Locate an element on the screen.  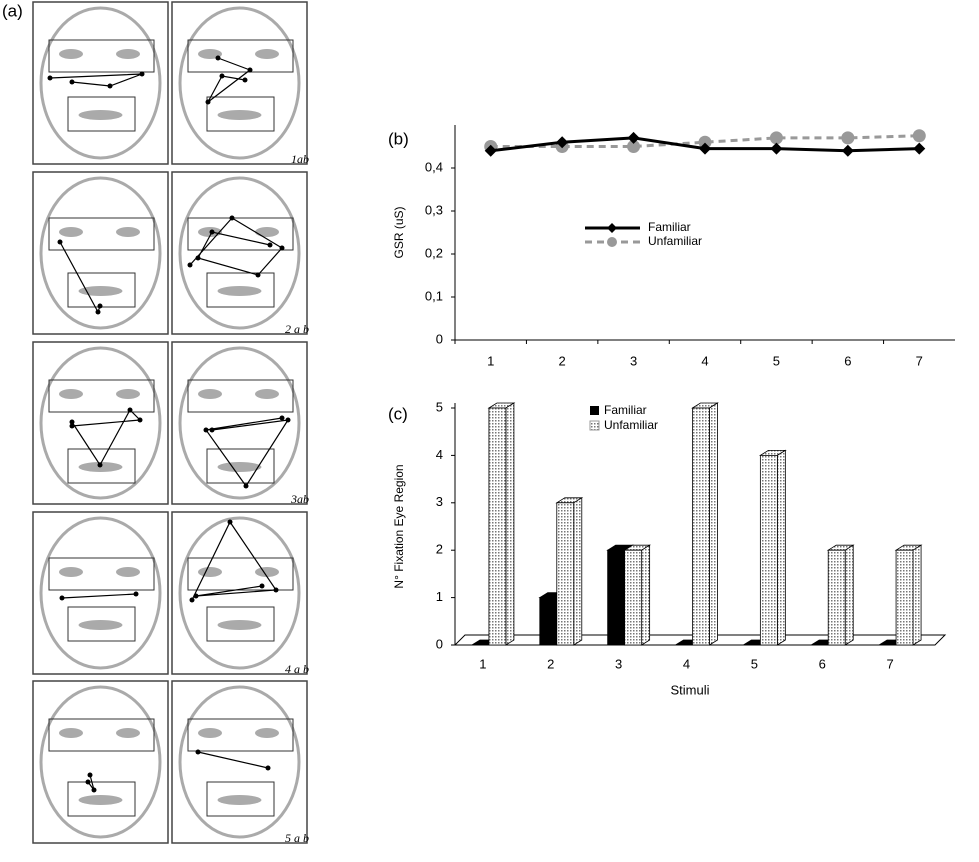
legend-label: Unfamiliar is located at coordinates (631, 425).